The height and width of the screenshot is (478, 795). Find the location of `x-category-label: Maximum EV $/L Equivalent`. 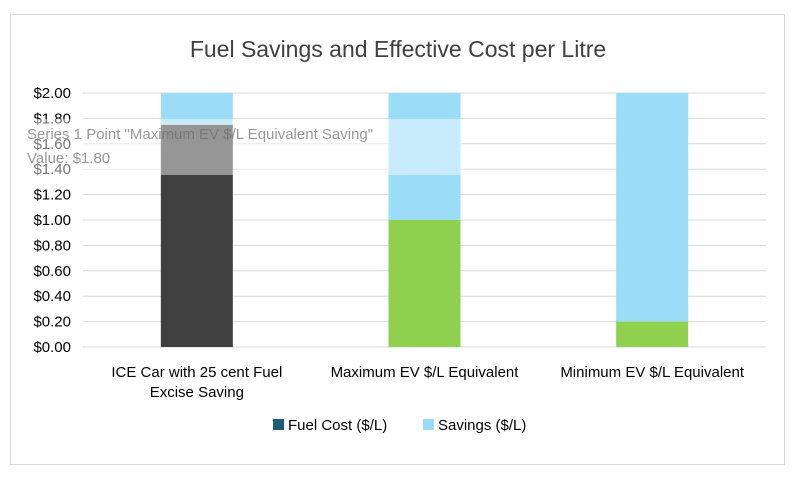

x-category-label: Maximum EV $/L Equivalent is located at coordinates (425, 372).